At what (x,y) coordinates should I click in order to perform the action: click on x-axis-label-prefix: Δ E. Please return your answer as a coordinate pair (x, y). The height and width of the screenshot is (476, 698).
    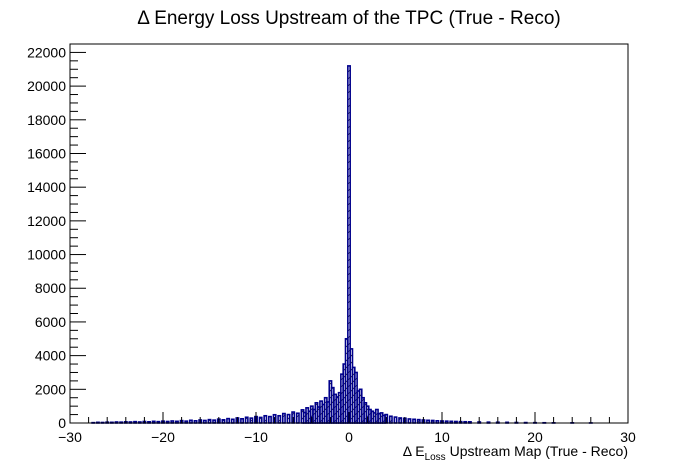
    Looking at the image, I should click on (414, 451).